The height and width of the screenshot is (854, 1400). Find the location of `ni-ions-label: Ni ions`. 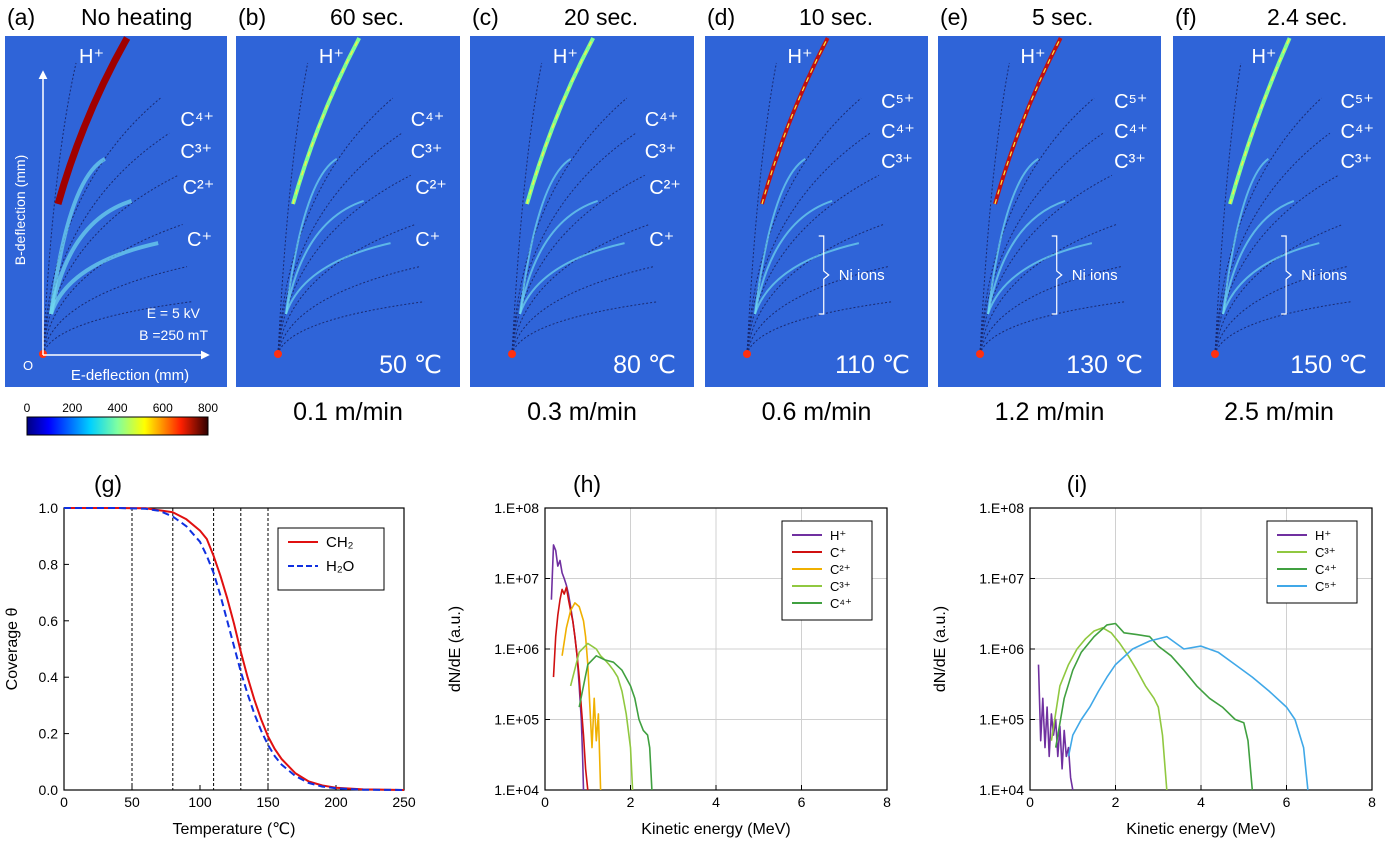

ni-ions-label: Ni ions is located at coordinates (1324, 275).